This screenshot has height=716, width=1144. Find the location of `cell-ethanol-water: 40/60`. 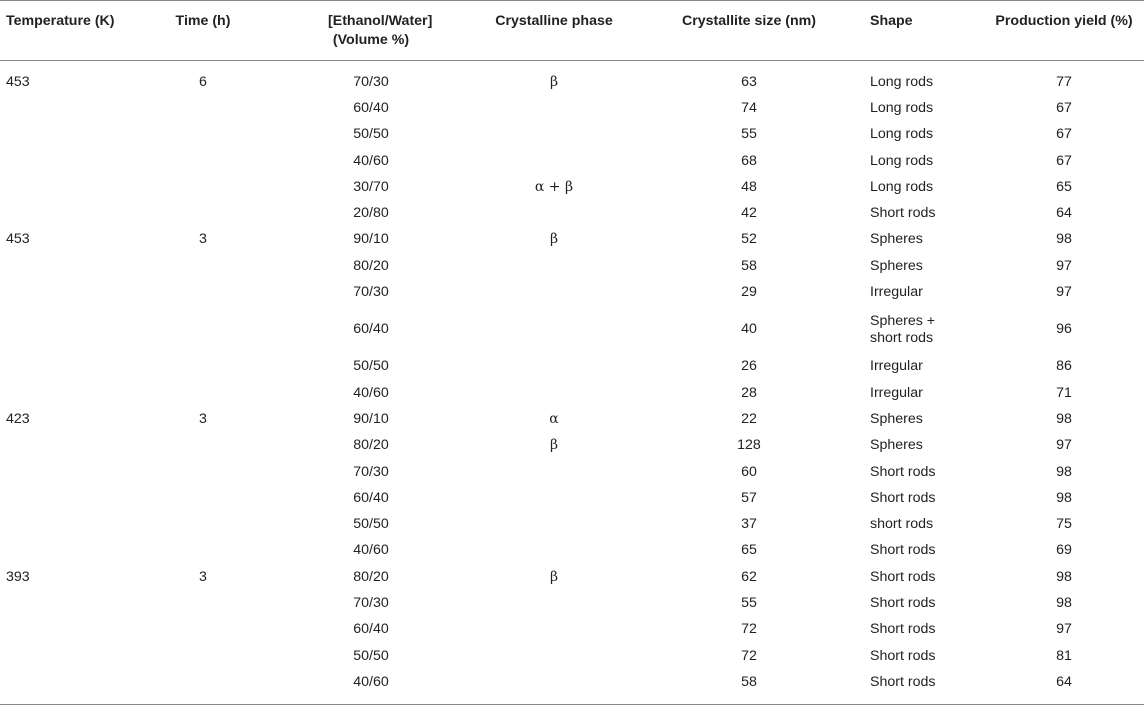

cell-ethanol-water: 40/60 is located at coordinates (371, 160).